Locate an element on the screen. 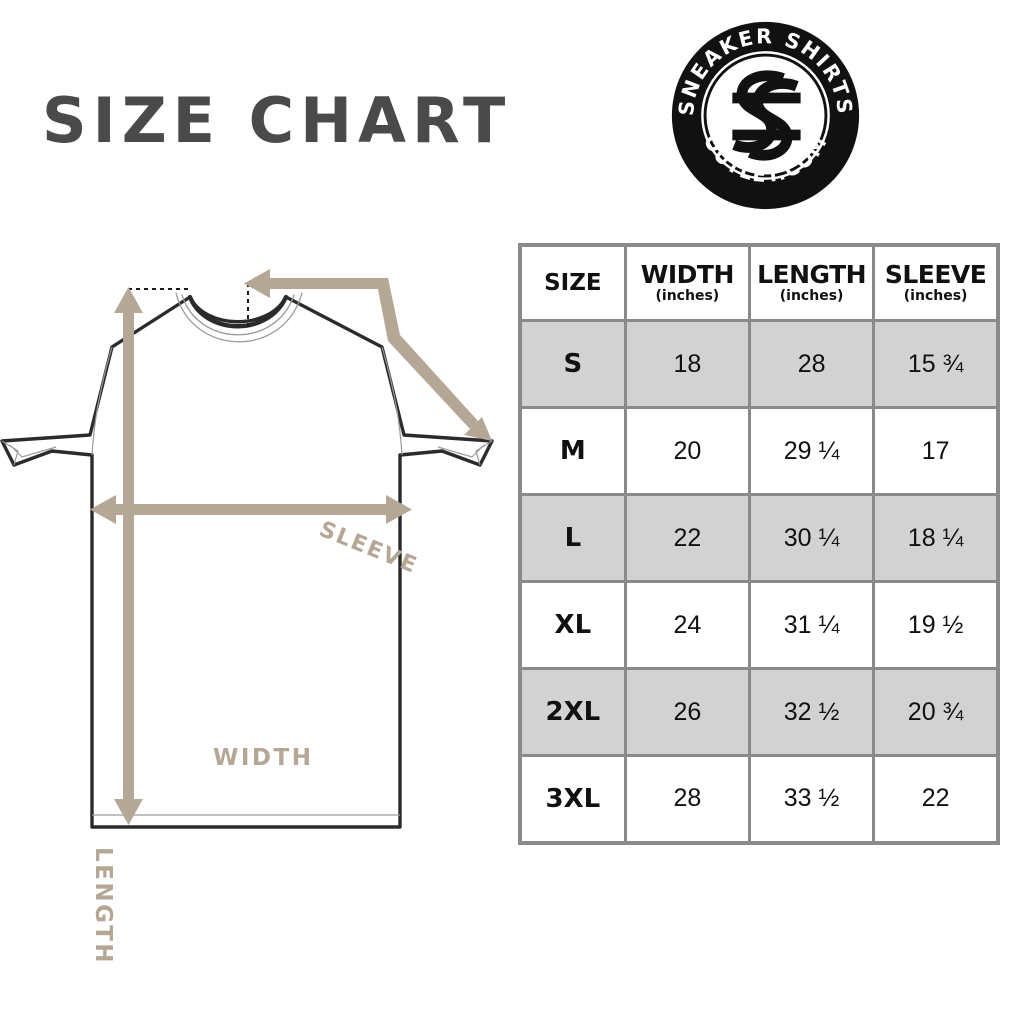  column-header-size: SIZE is located at coordinates (572, 282).